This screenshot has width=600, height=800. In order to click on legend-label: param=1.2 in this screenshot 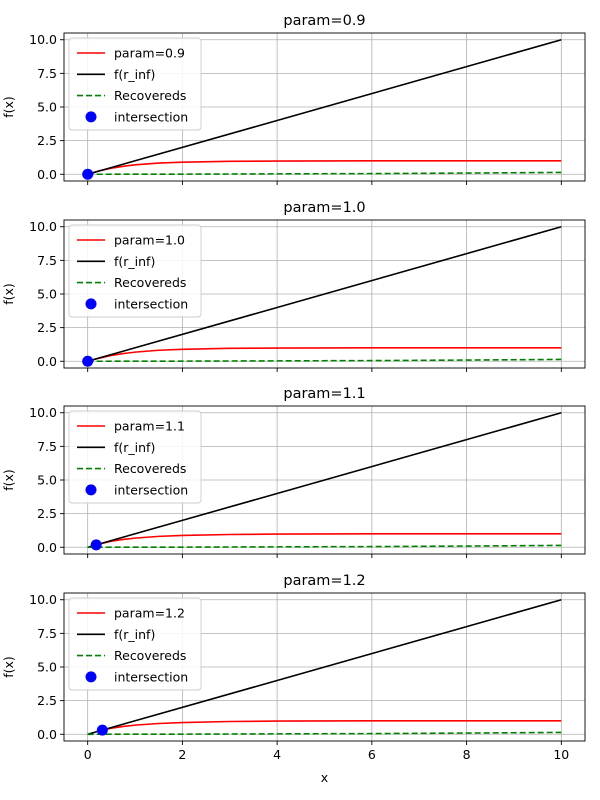, I will do `click(149, 613)`.